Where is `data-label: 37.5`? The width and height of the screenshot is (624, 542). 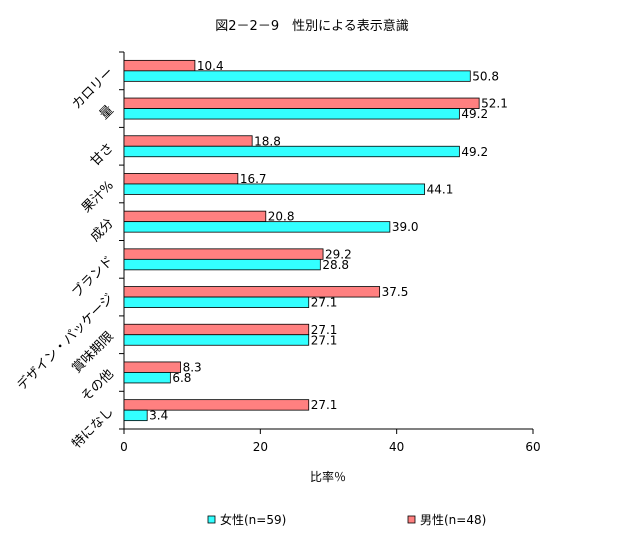 data-label: 37.5 is located at coordinates (395, 292).